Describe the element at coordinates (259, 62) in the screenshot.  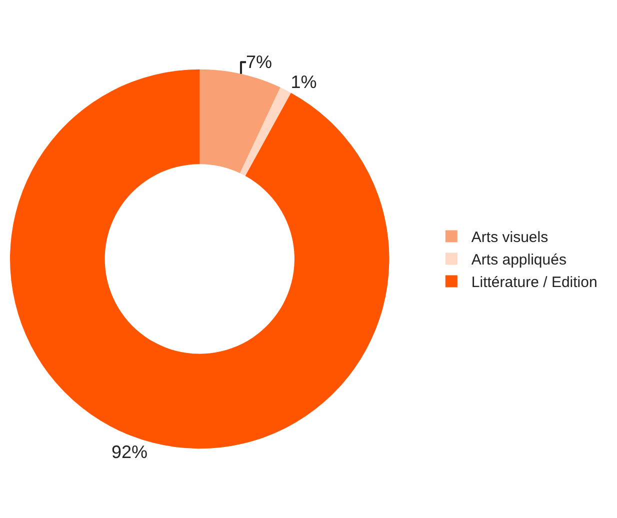
I see `data-label: 7%` at that location.